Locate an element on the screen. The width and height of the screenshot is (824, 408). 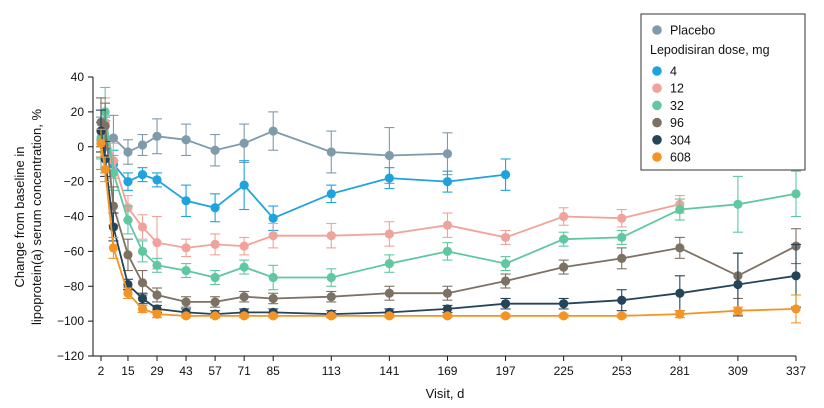
x-tick-label: 141 is located at coordinates (389, 371).